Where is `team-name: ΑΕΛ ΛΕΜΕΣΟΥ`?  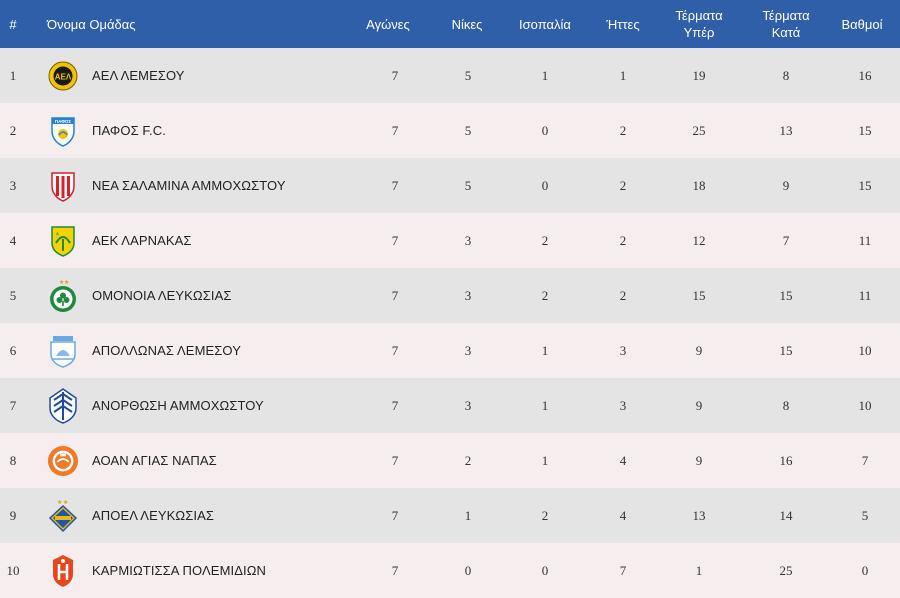 team-name: ΑΕΛ ΛΕΜΕΣΟΥ is located at coordinates (138, 75).